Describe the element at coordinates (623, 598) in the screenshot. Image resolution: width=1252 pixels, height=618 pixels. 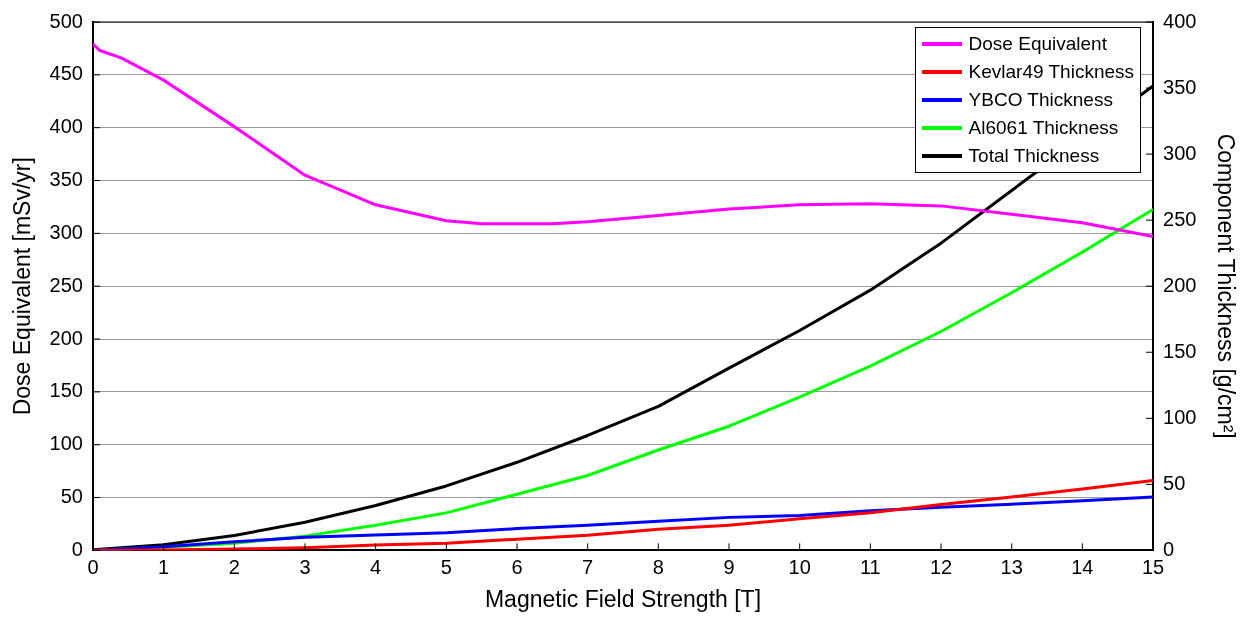
I see `x-axis-title: Magnetic Field Strength [T]` at that location.